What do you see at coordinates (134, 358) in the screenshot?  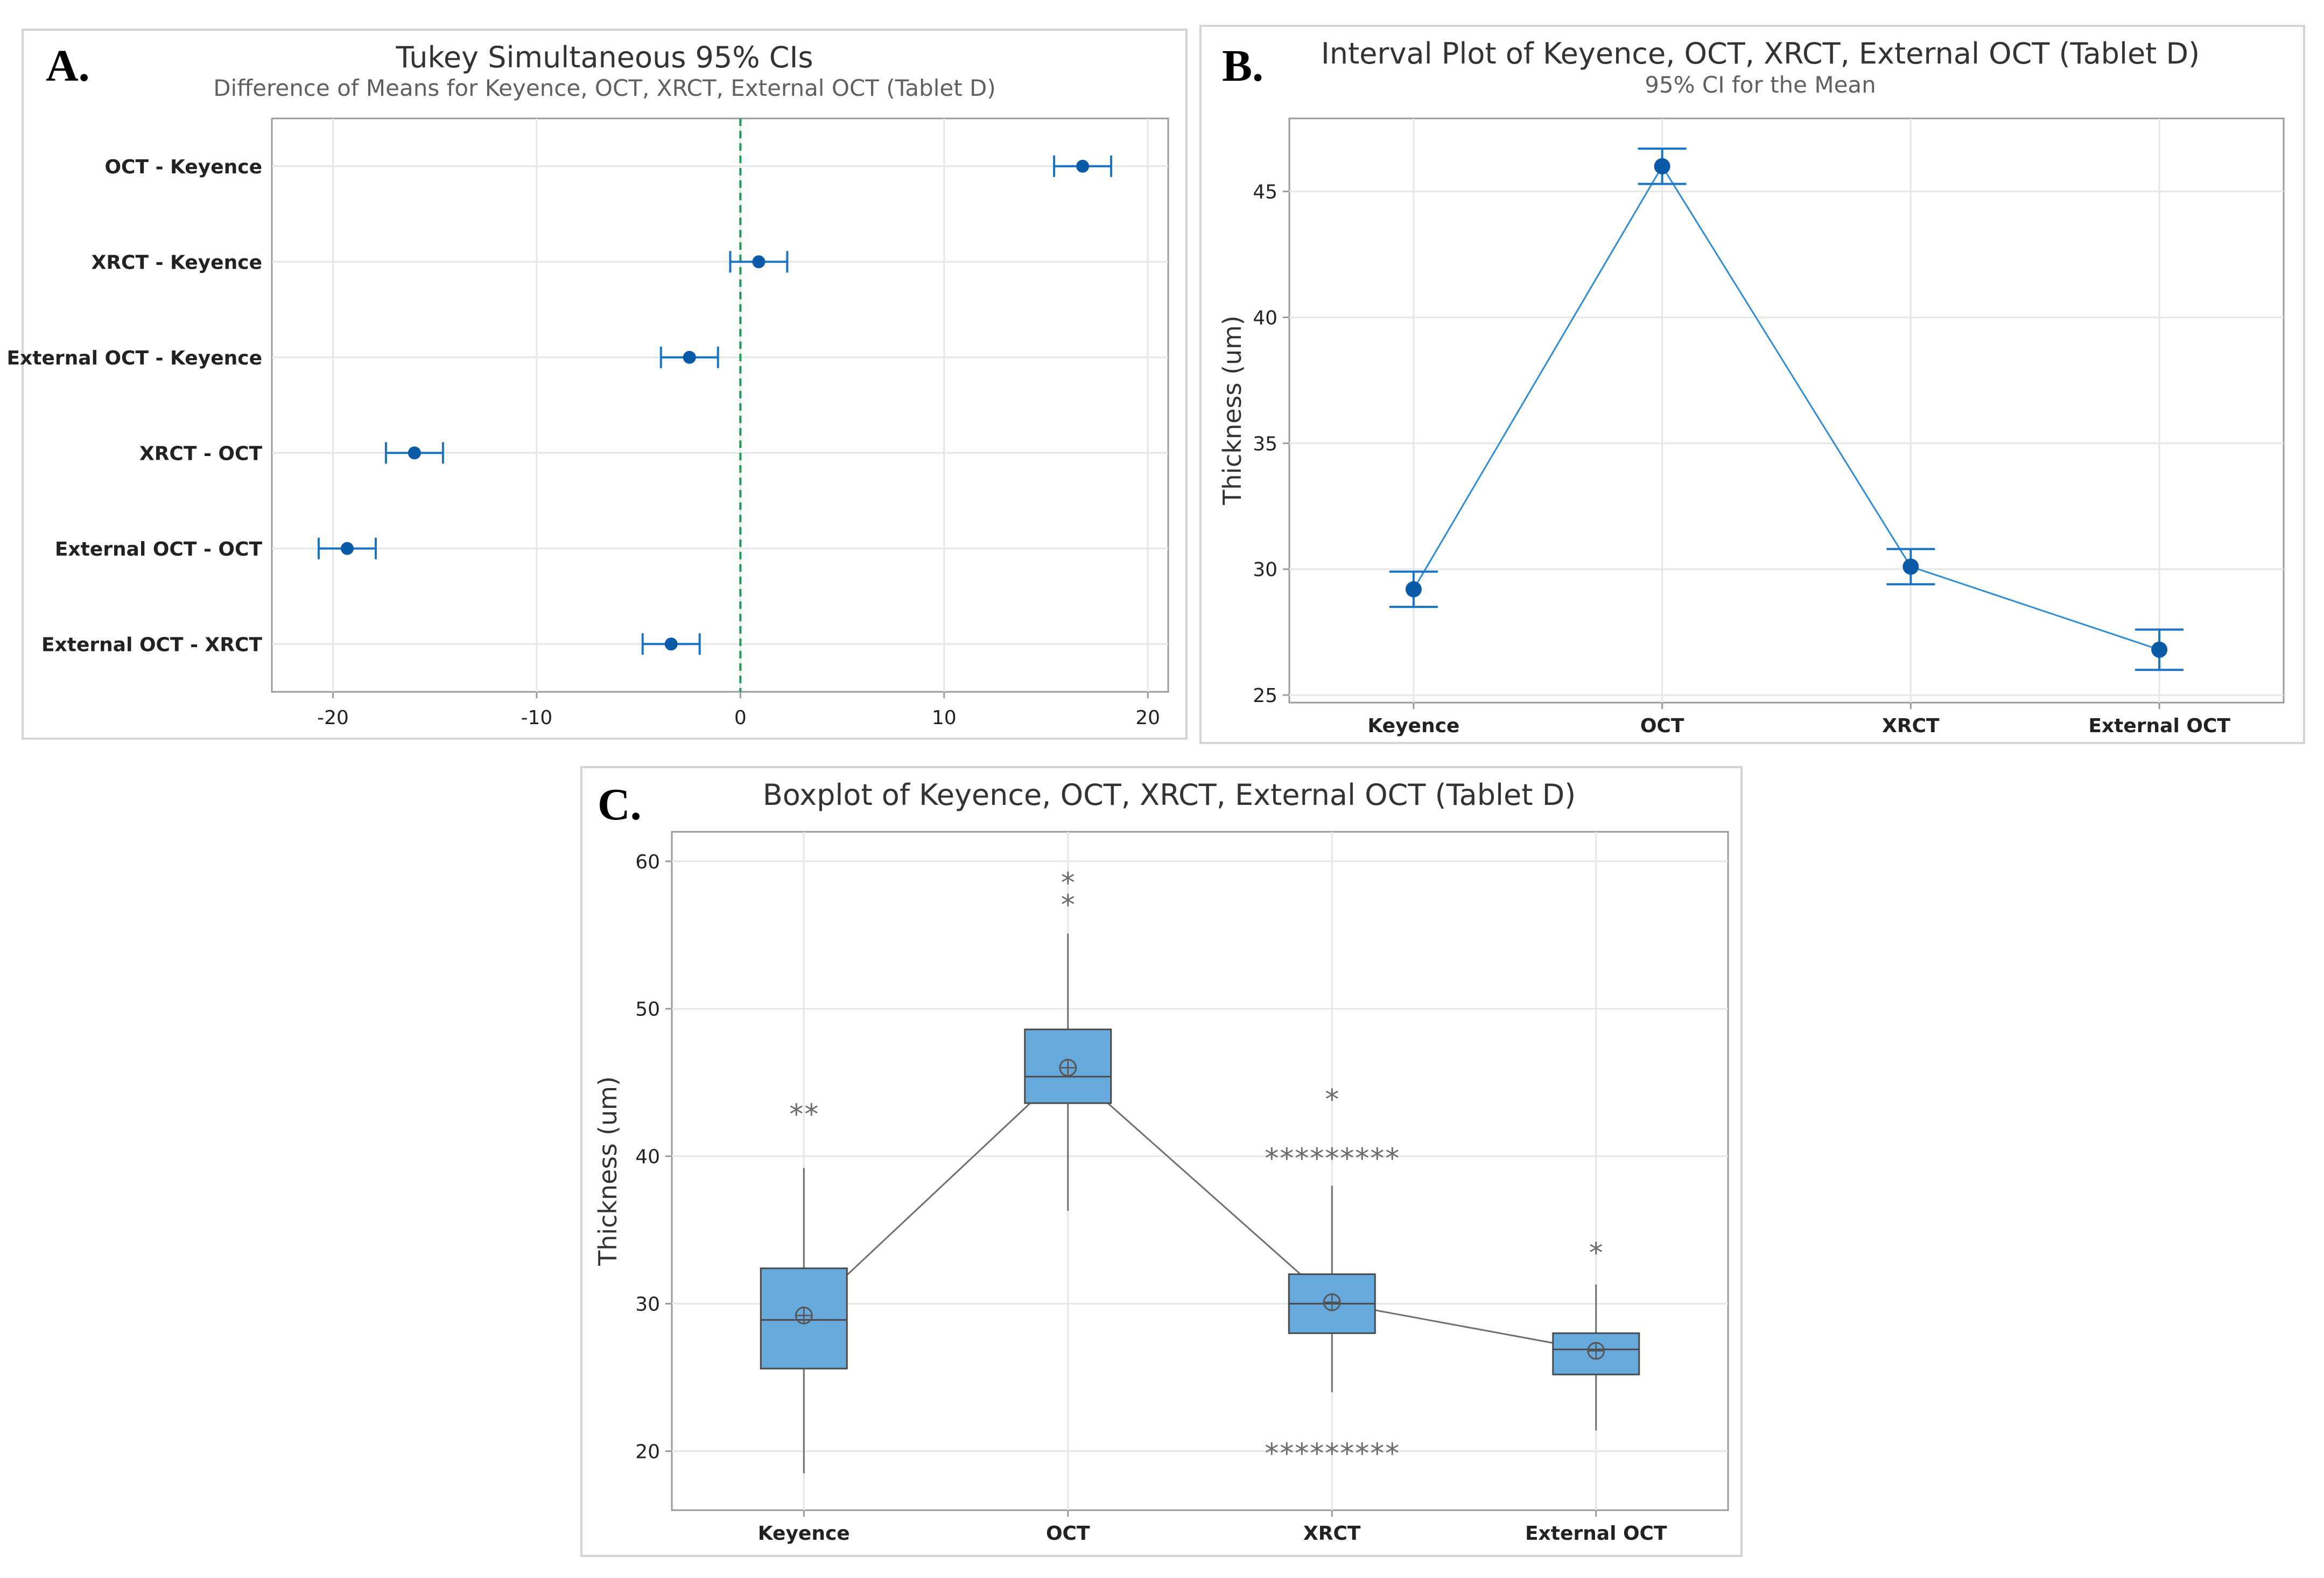 I see `panel-a-category-label: External OCT - Keyence` at bounding box center [134, 358].